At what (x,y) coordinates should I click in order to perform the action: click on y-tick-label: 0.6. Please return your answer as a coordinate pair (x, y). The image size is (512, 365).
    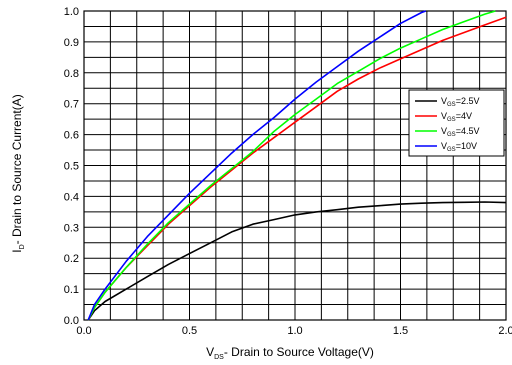
    Looking at the image, I should click on (71, 136).